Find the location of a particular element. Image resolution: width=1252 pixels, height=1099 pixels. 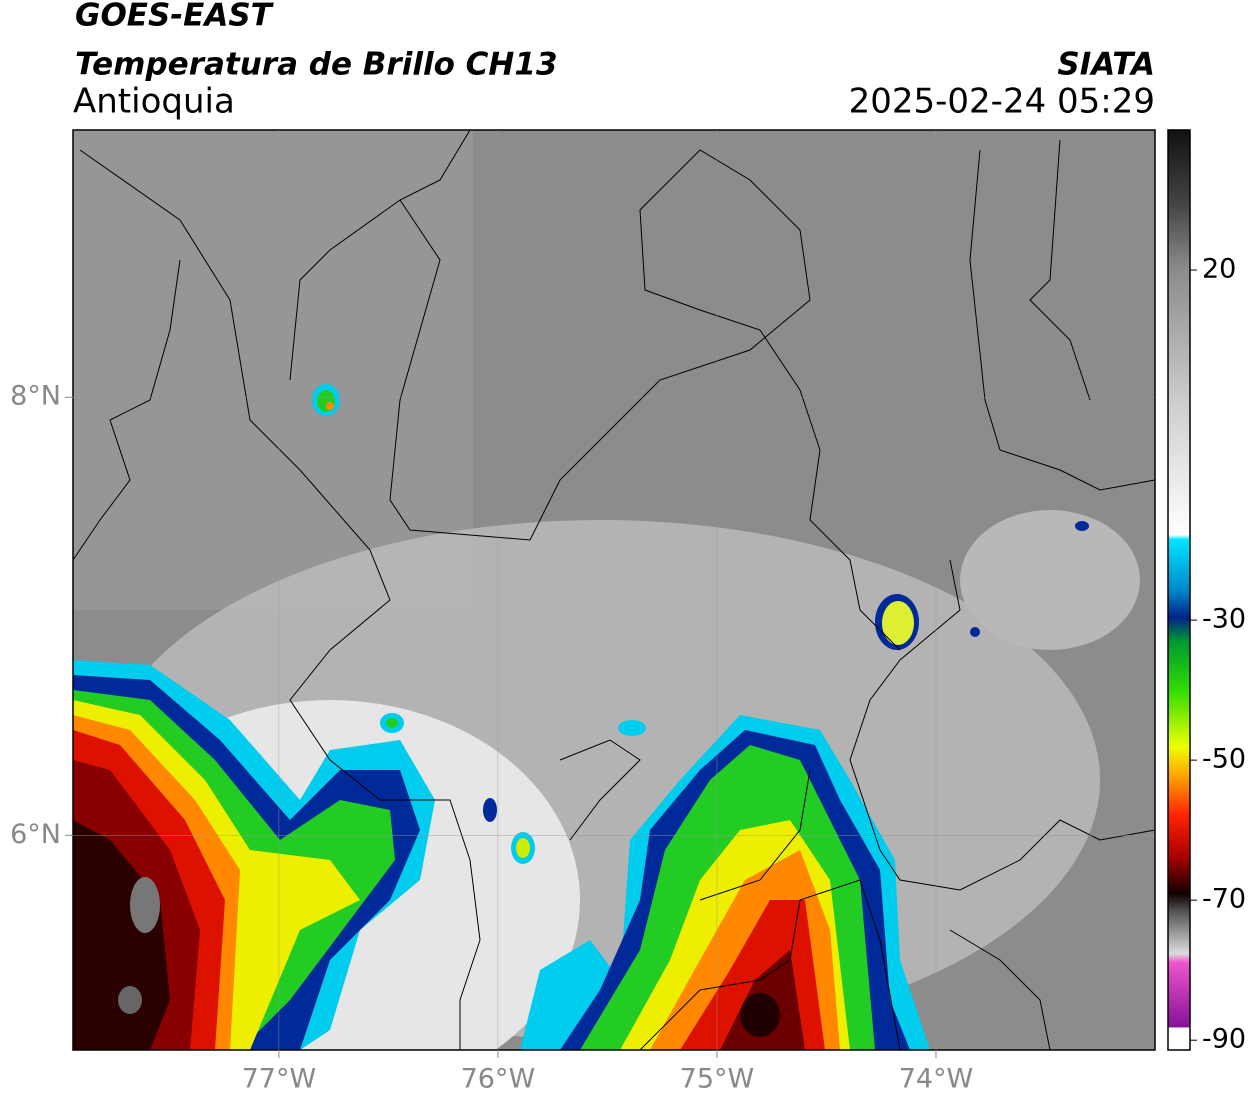

subtitle: Temperatura de Brillo CH13 is located at coordinates (316, 65).